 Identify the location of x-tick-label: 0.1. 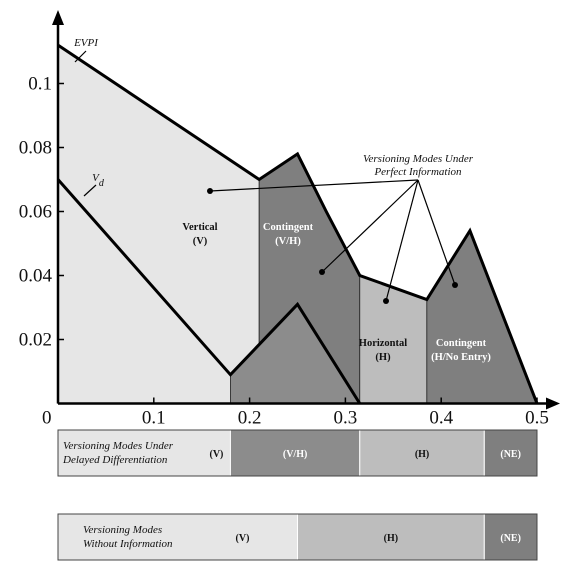
(154, 418).